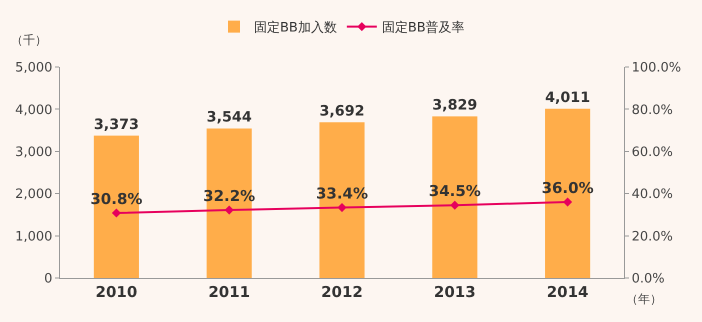 This screenshot has width=702, height=322. What do you see at coordinates (29, 40) in the screenshot?
I see `y-axis-title: （千）` at bounding box center [29, 40].